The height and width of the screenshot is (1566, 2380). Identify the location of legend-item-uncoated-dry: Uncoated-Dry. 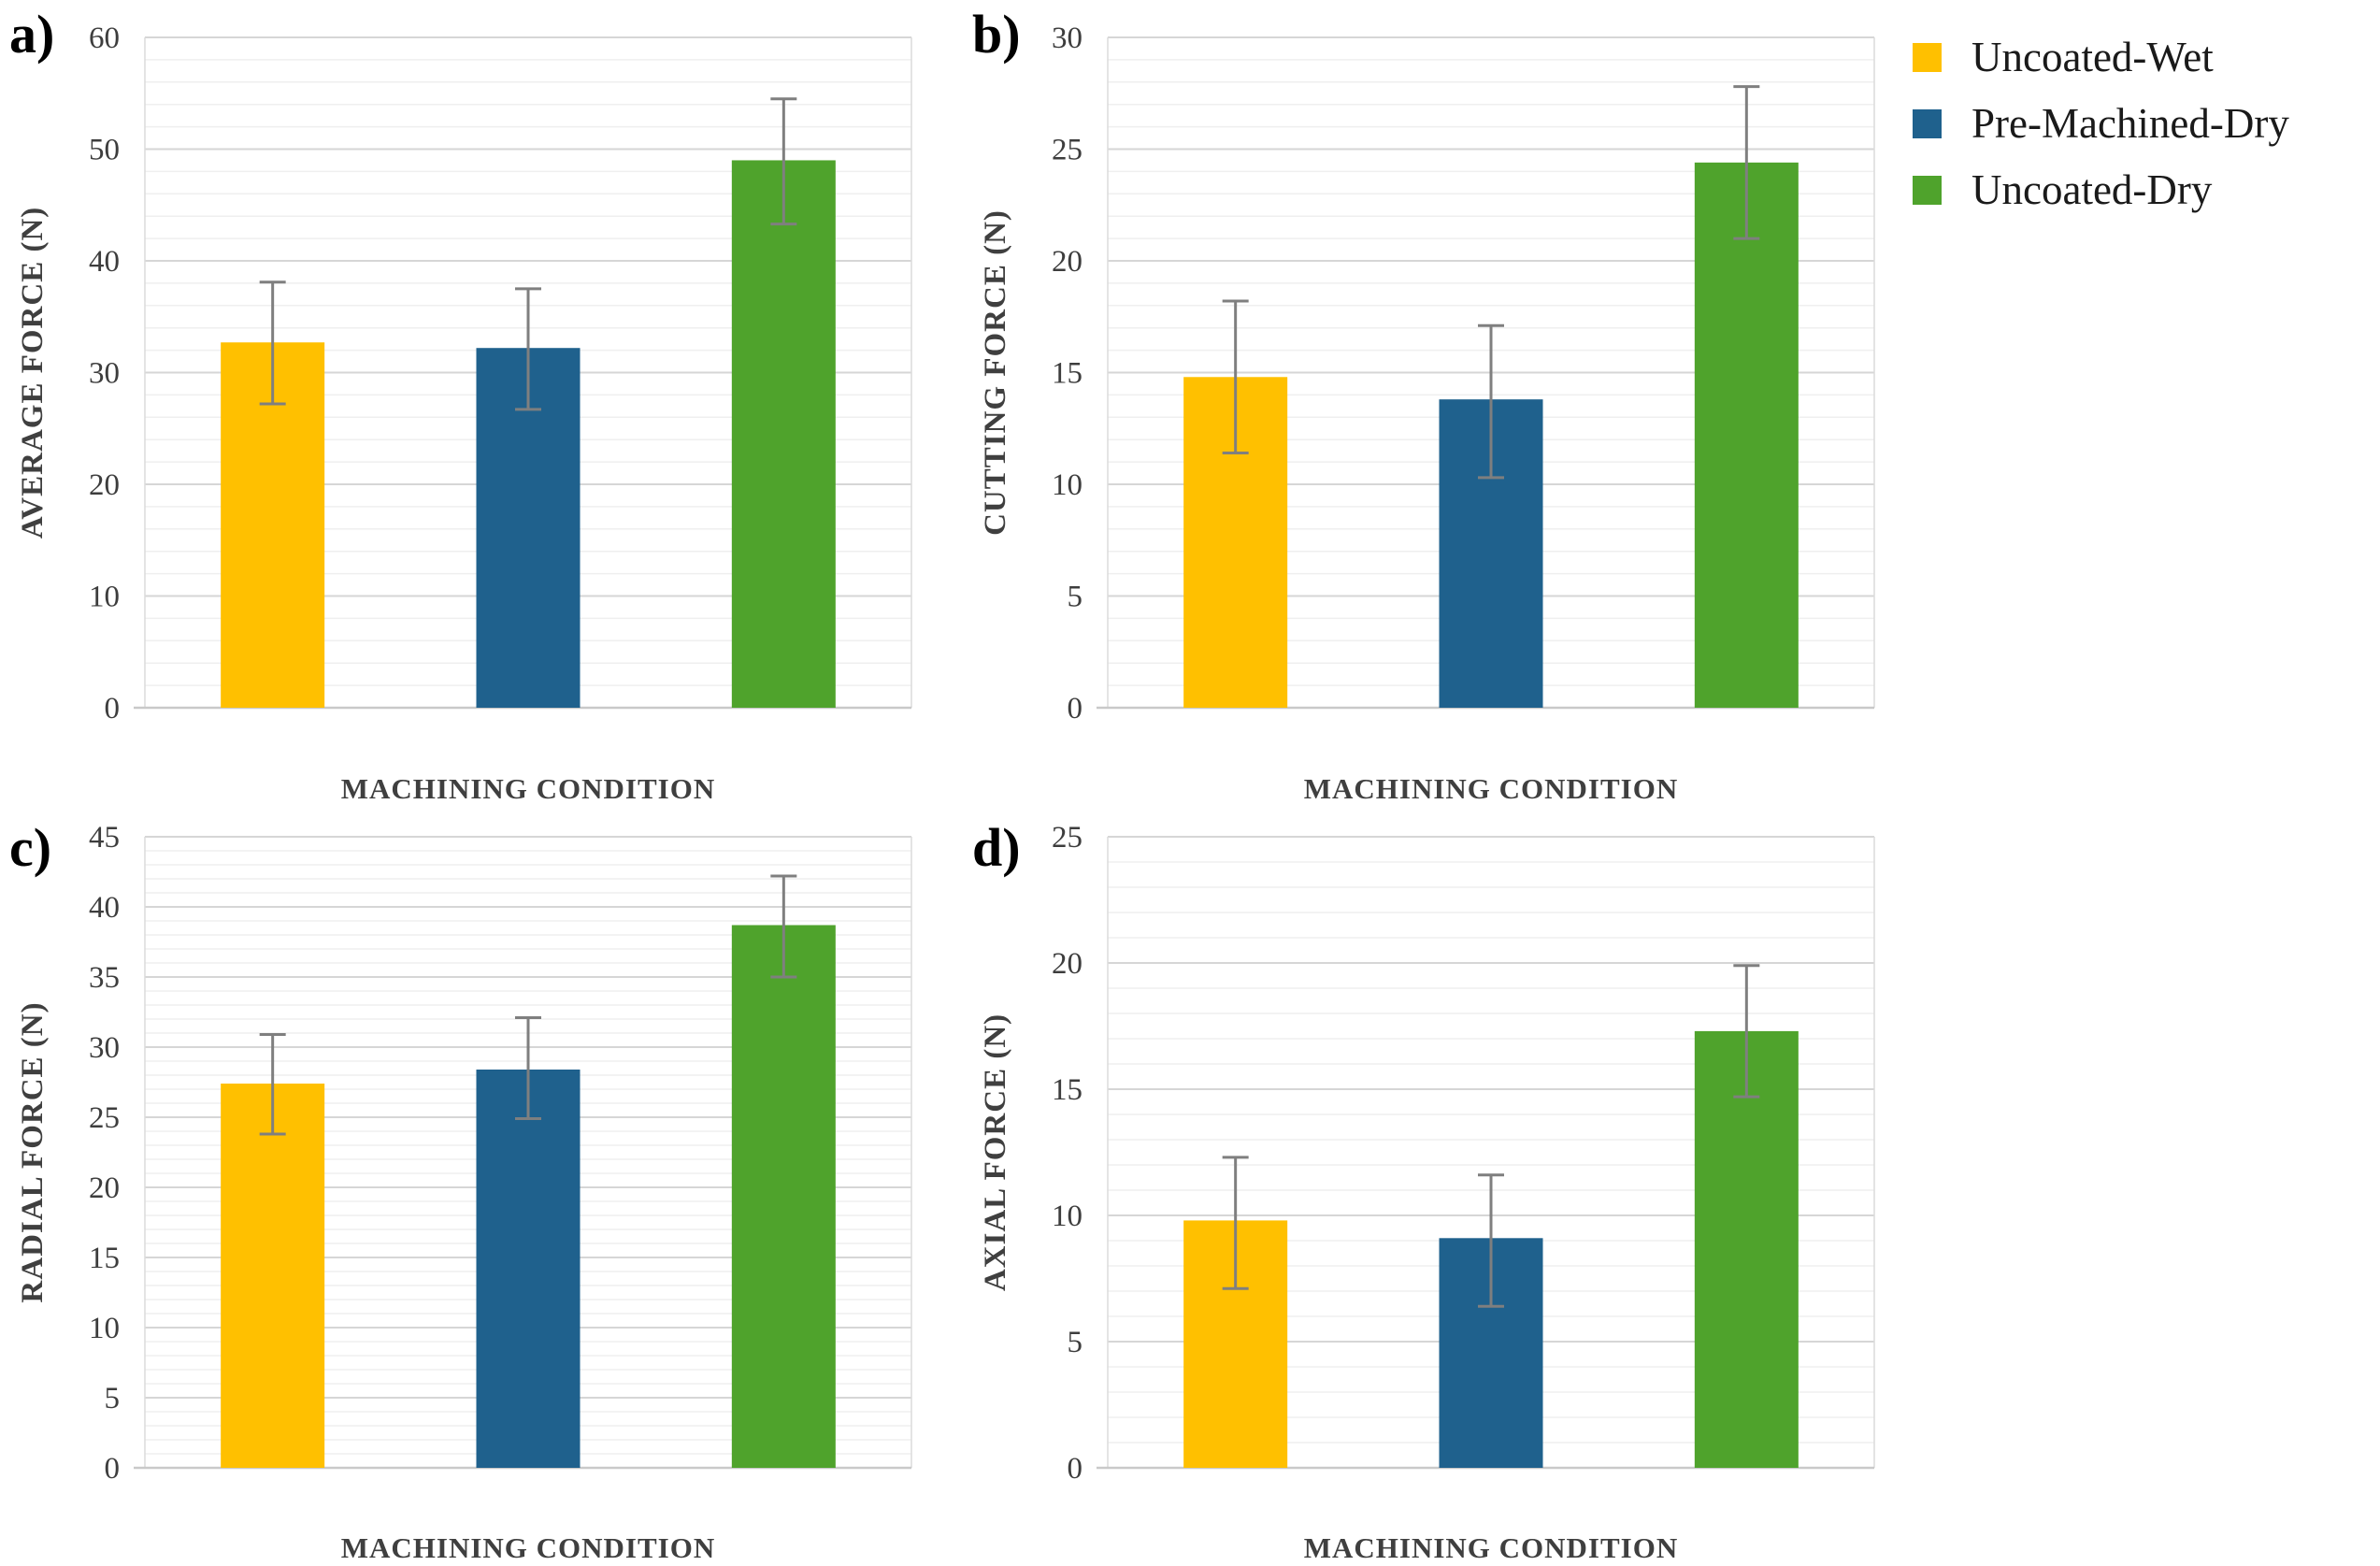
(2101, 190).